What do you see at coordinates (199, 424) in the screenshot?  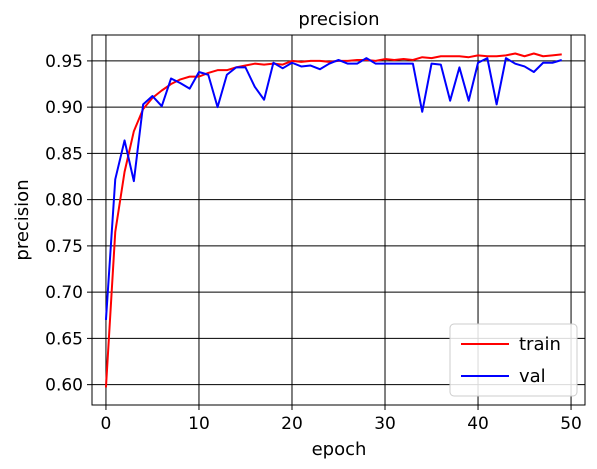 I see `x-tick-label: 10` at bounding box center [199, 424].